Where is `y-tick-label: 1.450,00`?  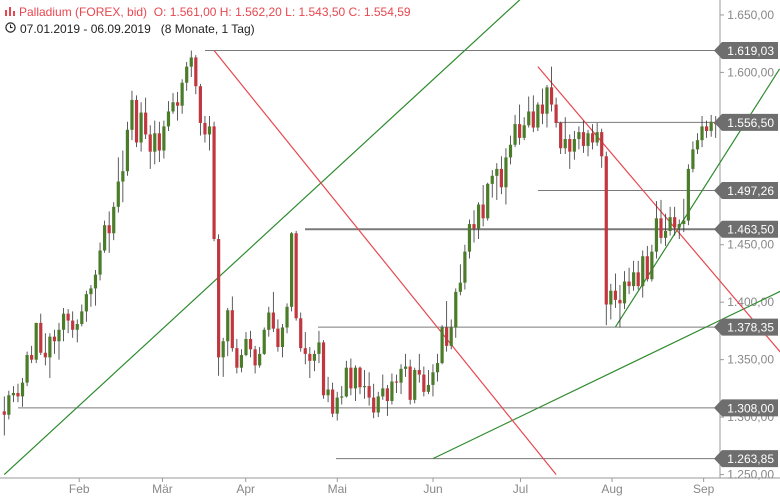 y-tick-label: 1.450,00 is located at coordinates (750, 245).